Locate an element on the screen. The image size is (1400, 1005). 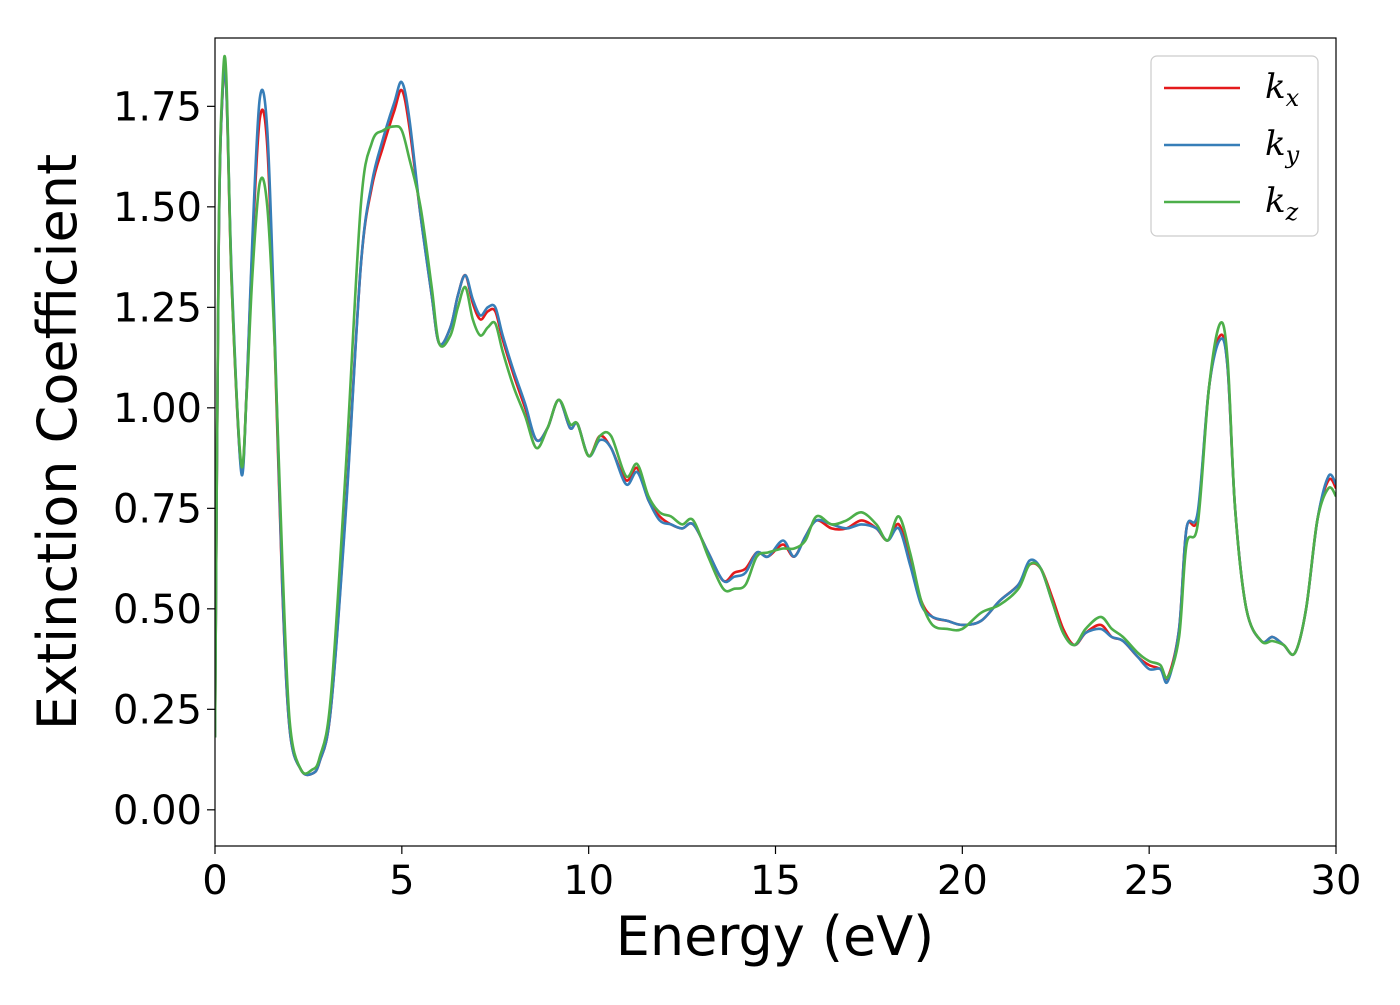
y-tick-label: 1.00 is located at coordinates (157, 409).